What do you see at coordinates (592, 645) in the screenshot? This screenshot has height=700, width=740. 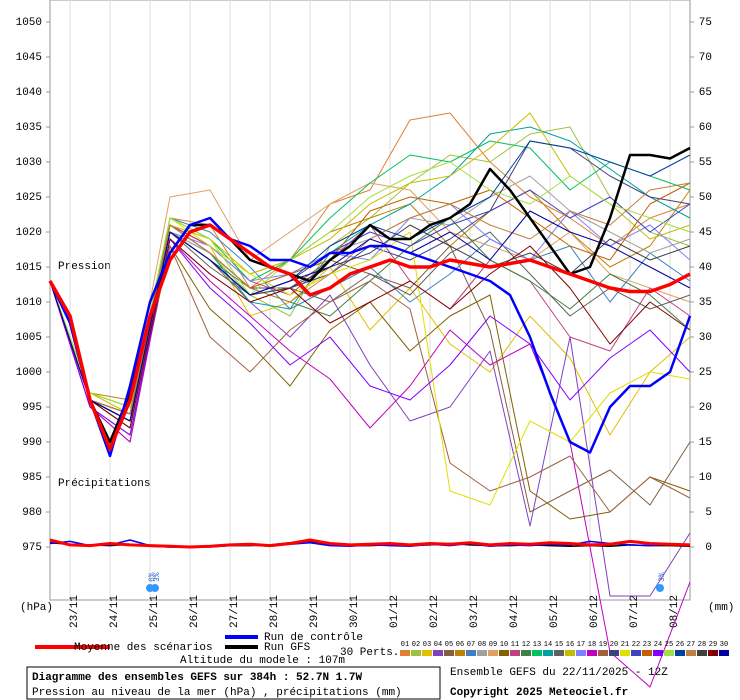 I see `pert-legend-label: 18` at bounding box center [592, 645].